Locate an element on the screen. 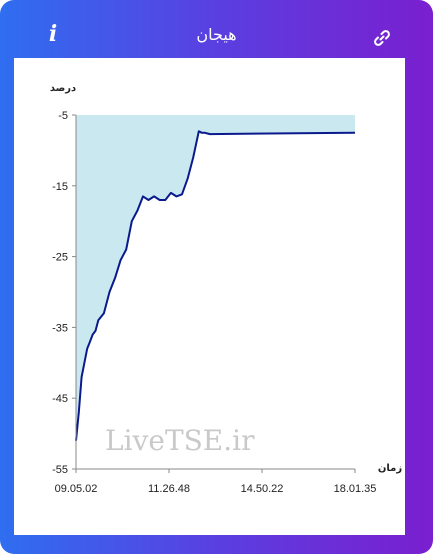 The image size is (433, 554). y-axis-title: درصد is located at coordinates (63, 88).